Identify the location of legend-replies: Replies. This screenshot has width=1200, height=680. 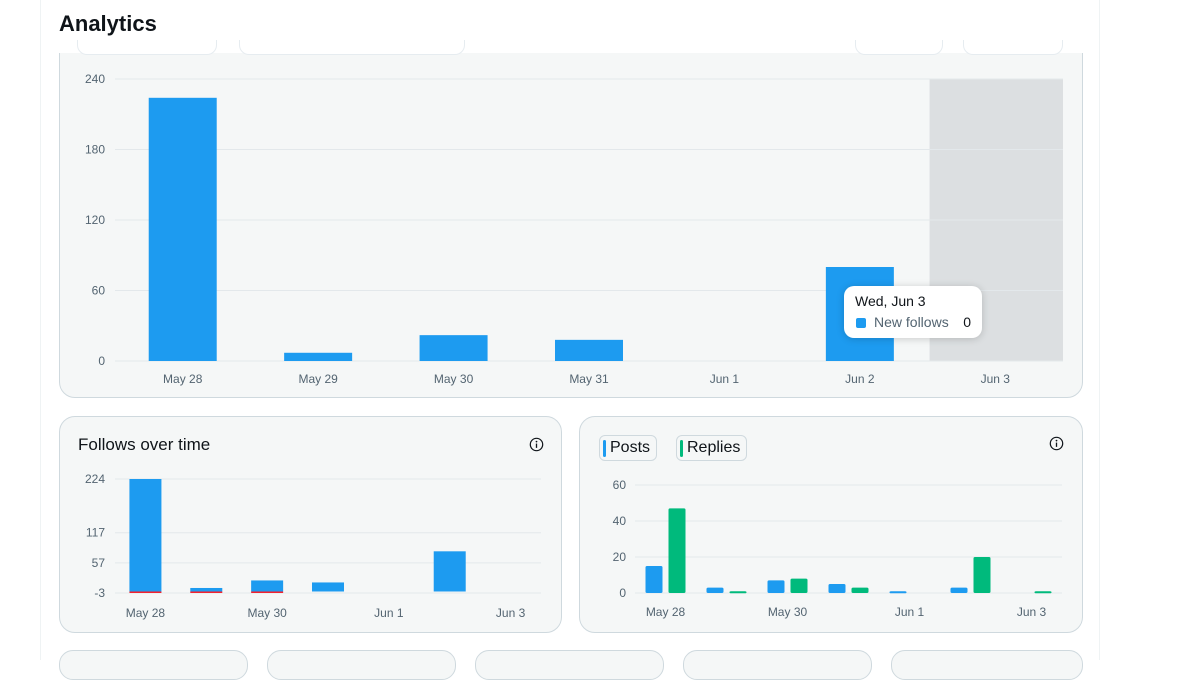
(712, 448).